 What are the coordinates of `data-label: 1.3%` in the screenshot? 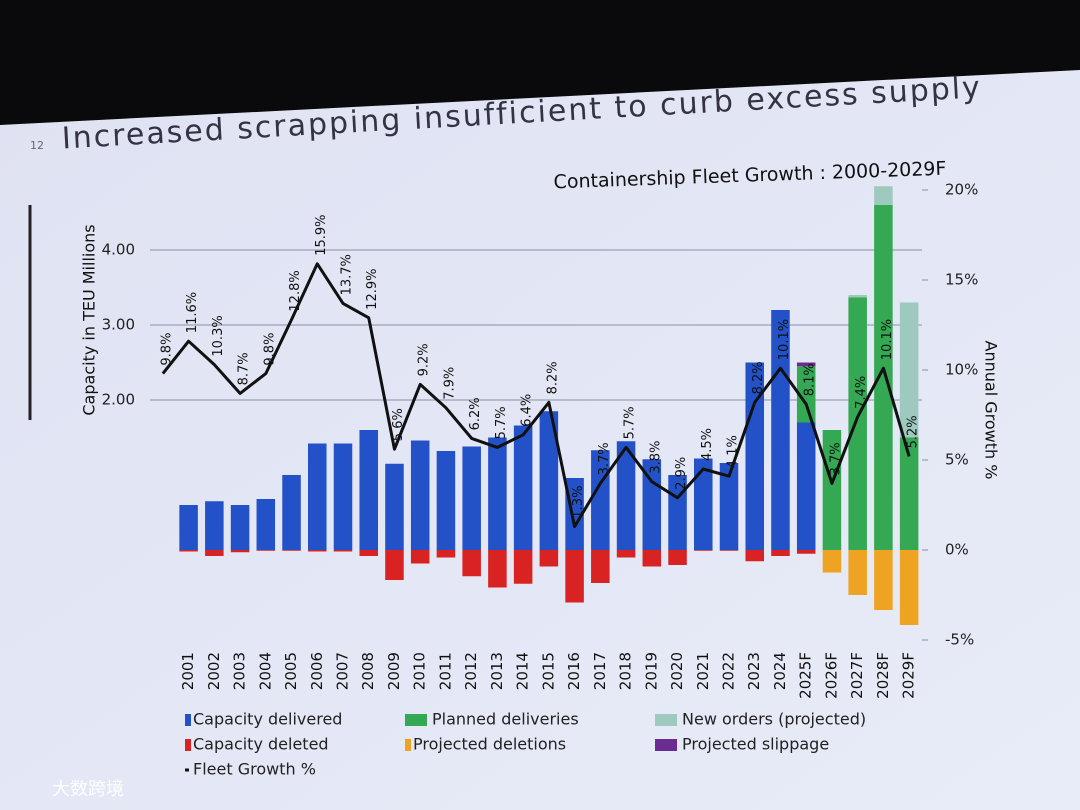 It's located at (578, 502).